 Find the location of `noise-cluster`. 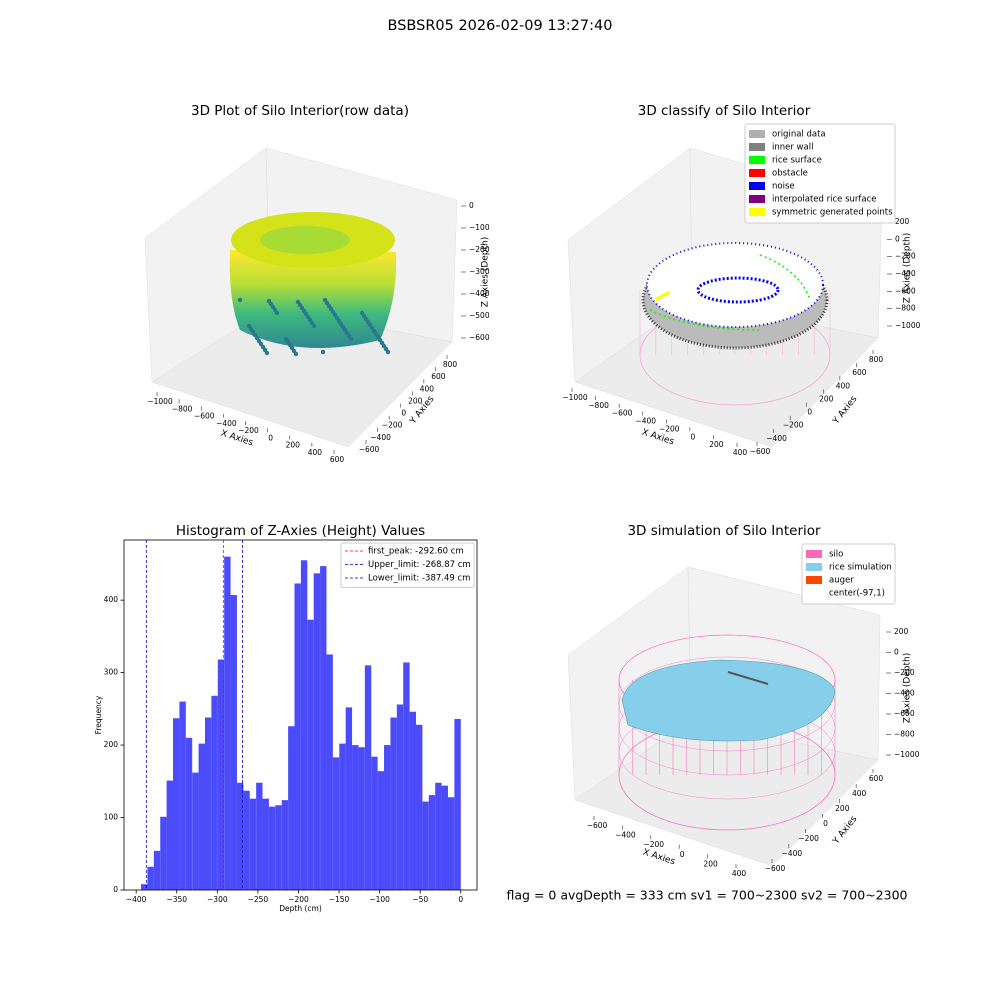

noise-cluster is located at coordinates (738, 290).